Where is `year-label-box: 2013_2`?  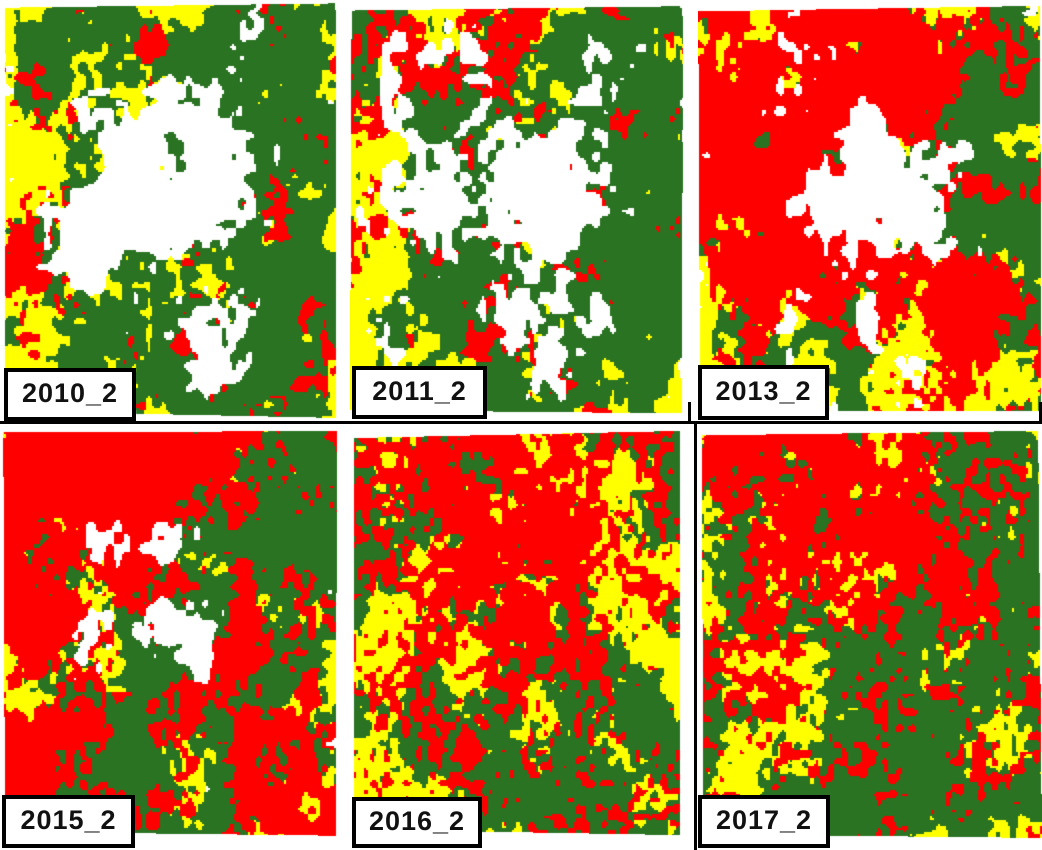
year-label-box: 2013_2 is located at coordinates (763, 392).